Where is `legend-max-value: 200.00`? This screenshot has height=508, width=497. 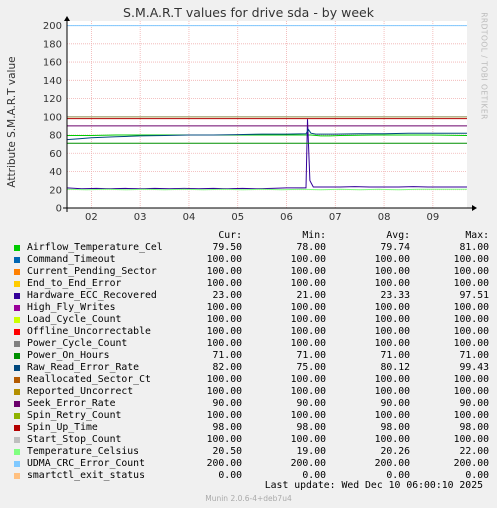 legend-max-value: 200.00 is located at coordinates (471, 463).